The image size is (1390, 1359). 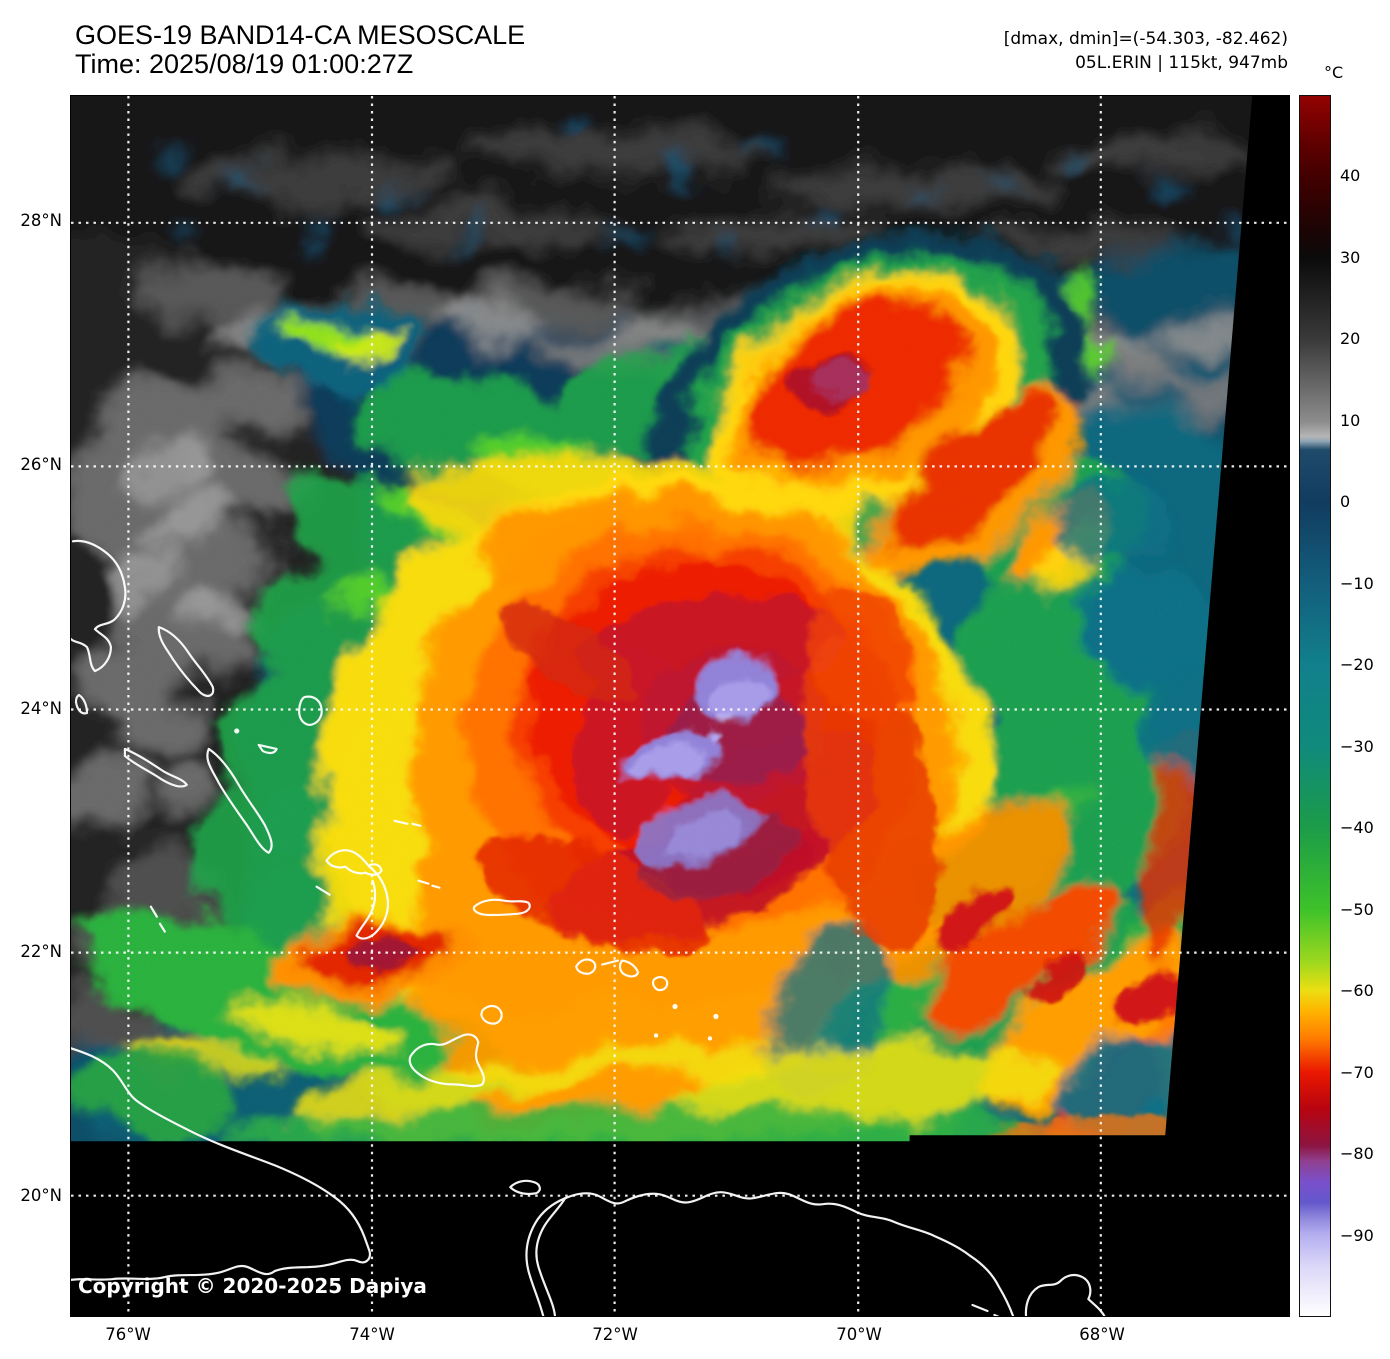 I want to click on lat-label-26n: 26°N, so click(x=41, y=464).